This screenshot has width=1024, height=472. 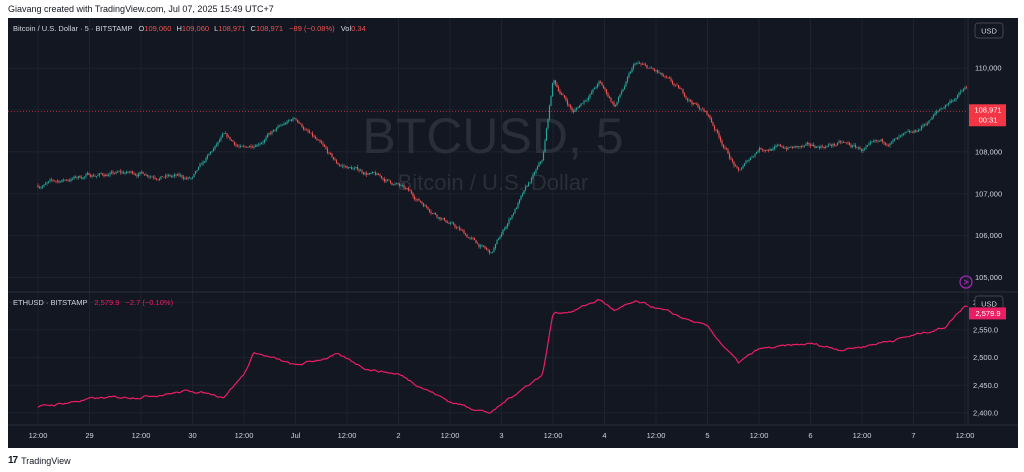 What do you see at coordinates (989, 30) in the screenshot?
I see `btc-currency-button: USD` at bounding box center [989, 30].